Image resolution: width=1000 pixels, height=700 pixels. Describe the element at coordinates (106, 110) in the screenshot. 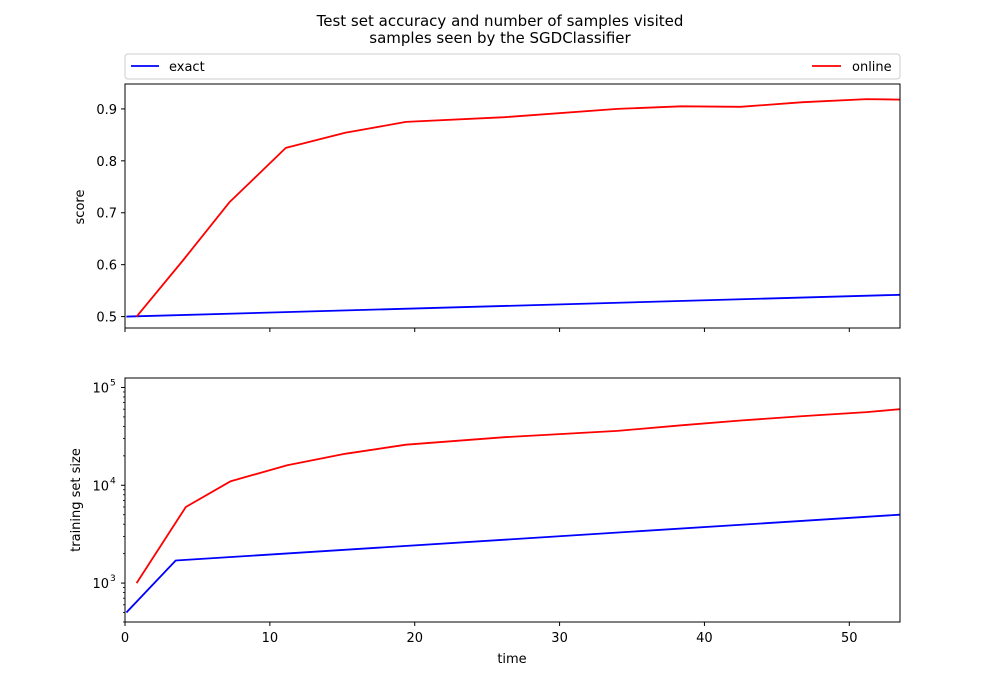

I see `score-y-tick-label: 0.9` at that location.